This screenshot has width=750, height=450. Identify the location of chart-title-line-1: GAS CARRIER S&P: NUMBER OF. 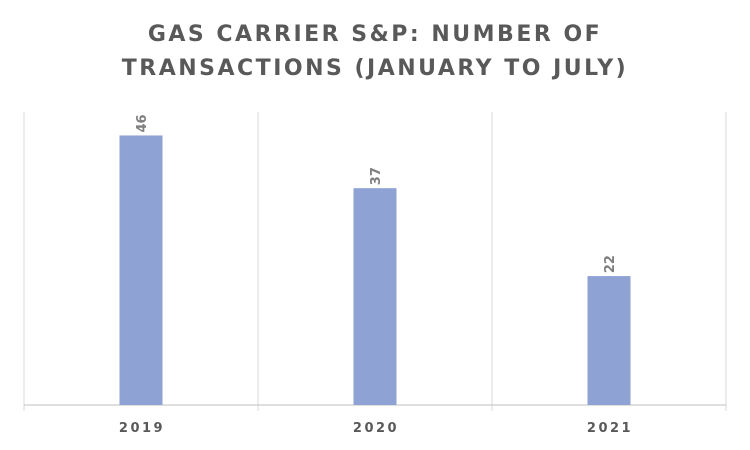
(375, 34).